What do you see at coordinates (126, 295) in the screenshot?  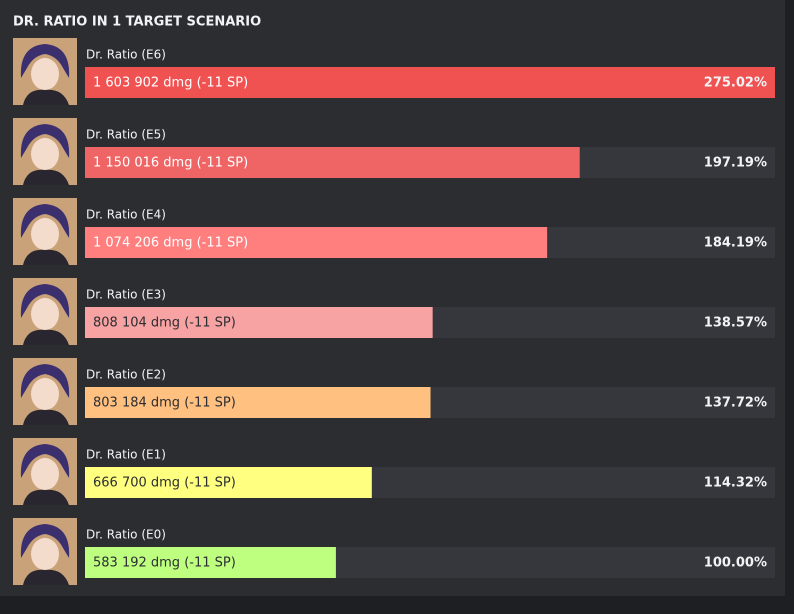 I see `row-name: Dr. Ratio (E3)` at bounding box center [126, 295].